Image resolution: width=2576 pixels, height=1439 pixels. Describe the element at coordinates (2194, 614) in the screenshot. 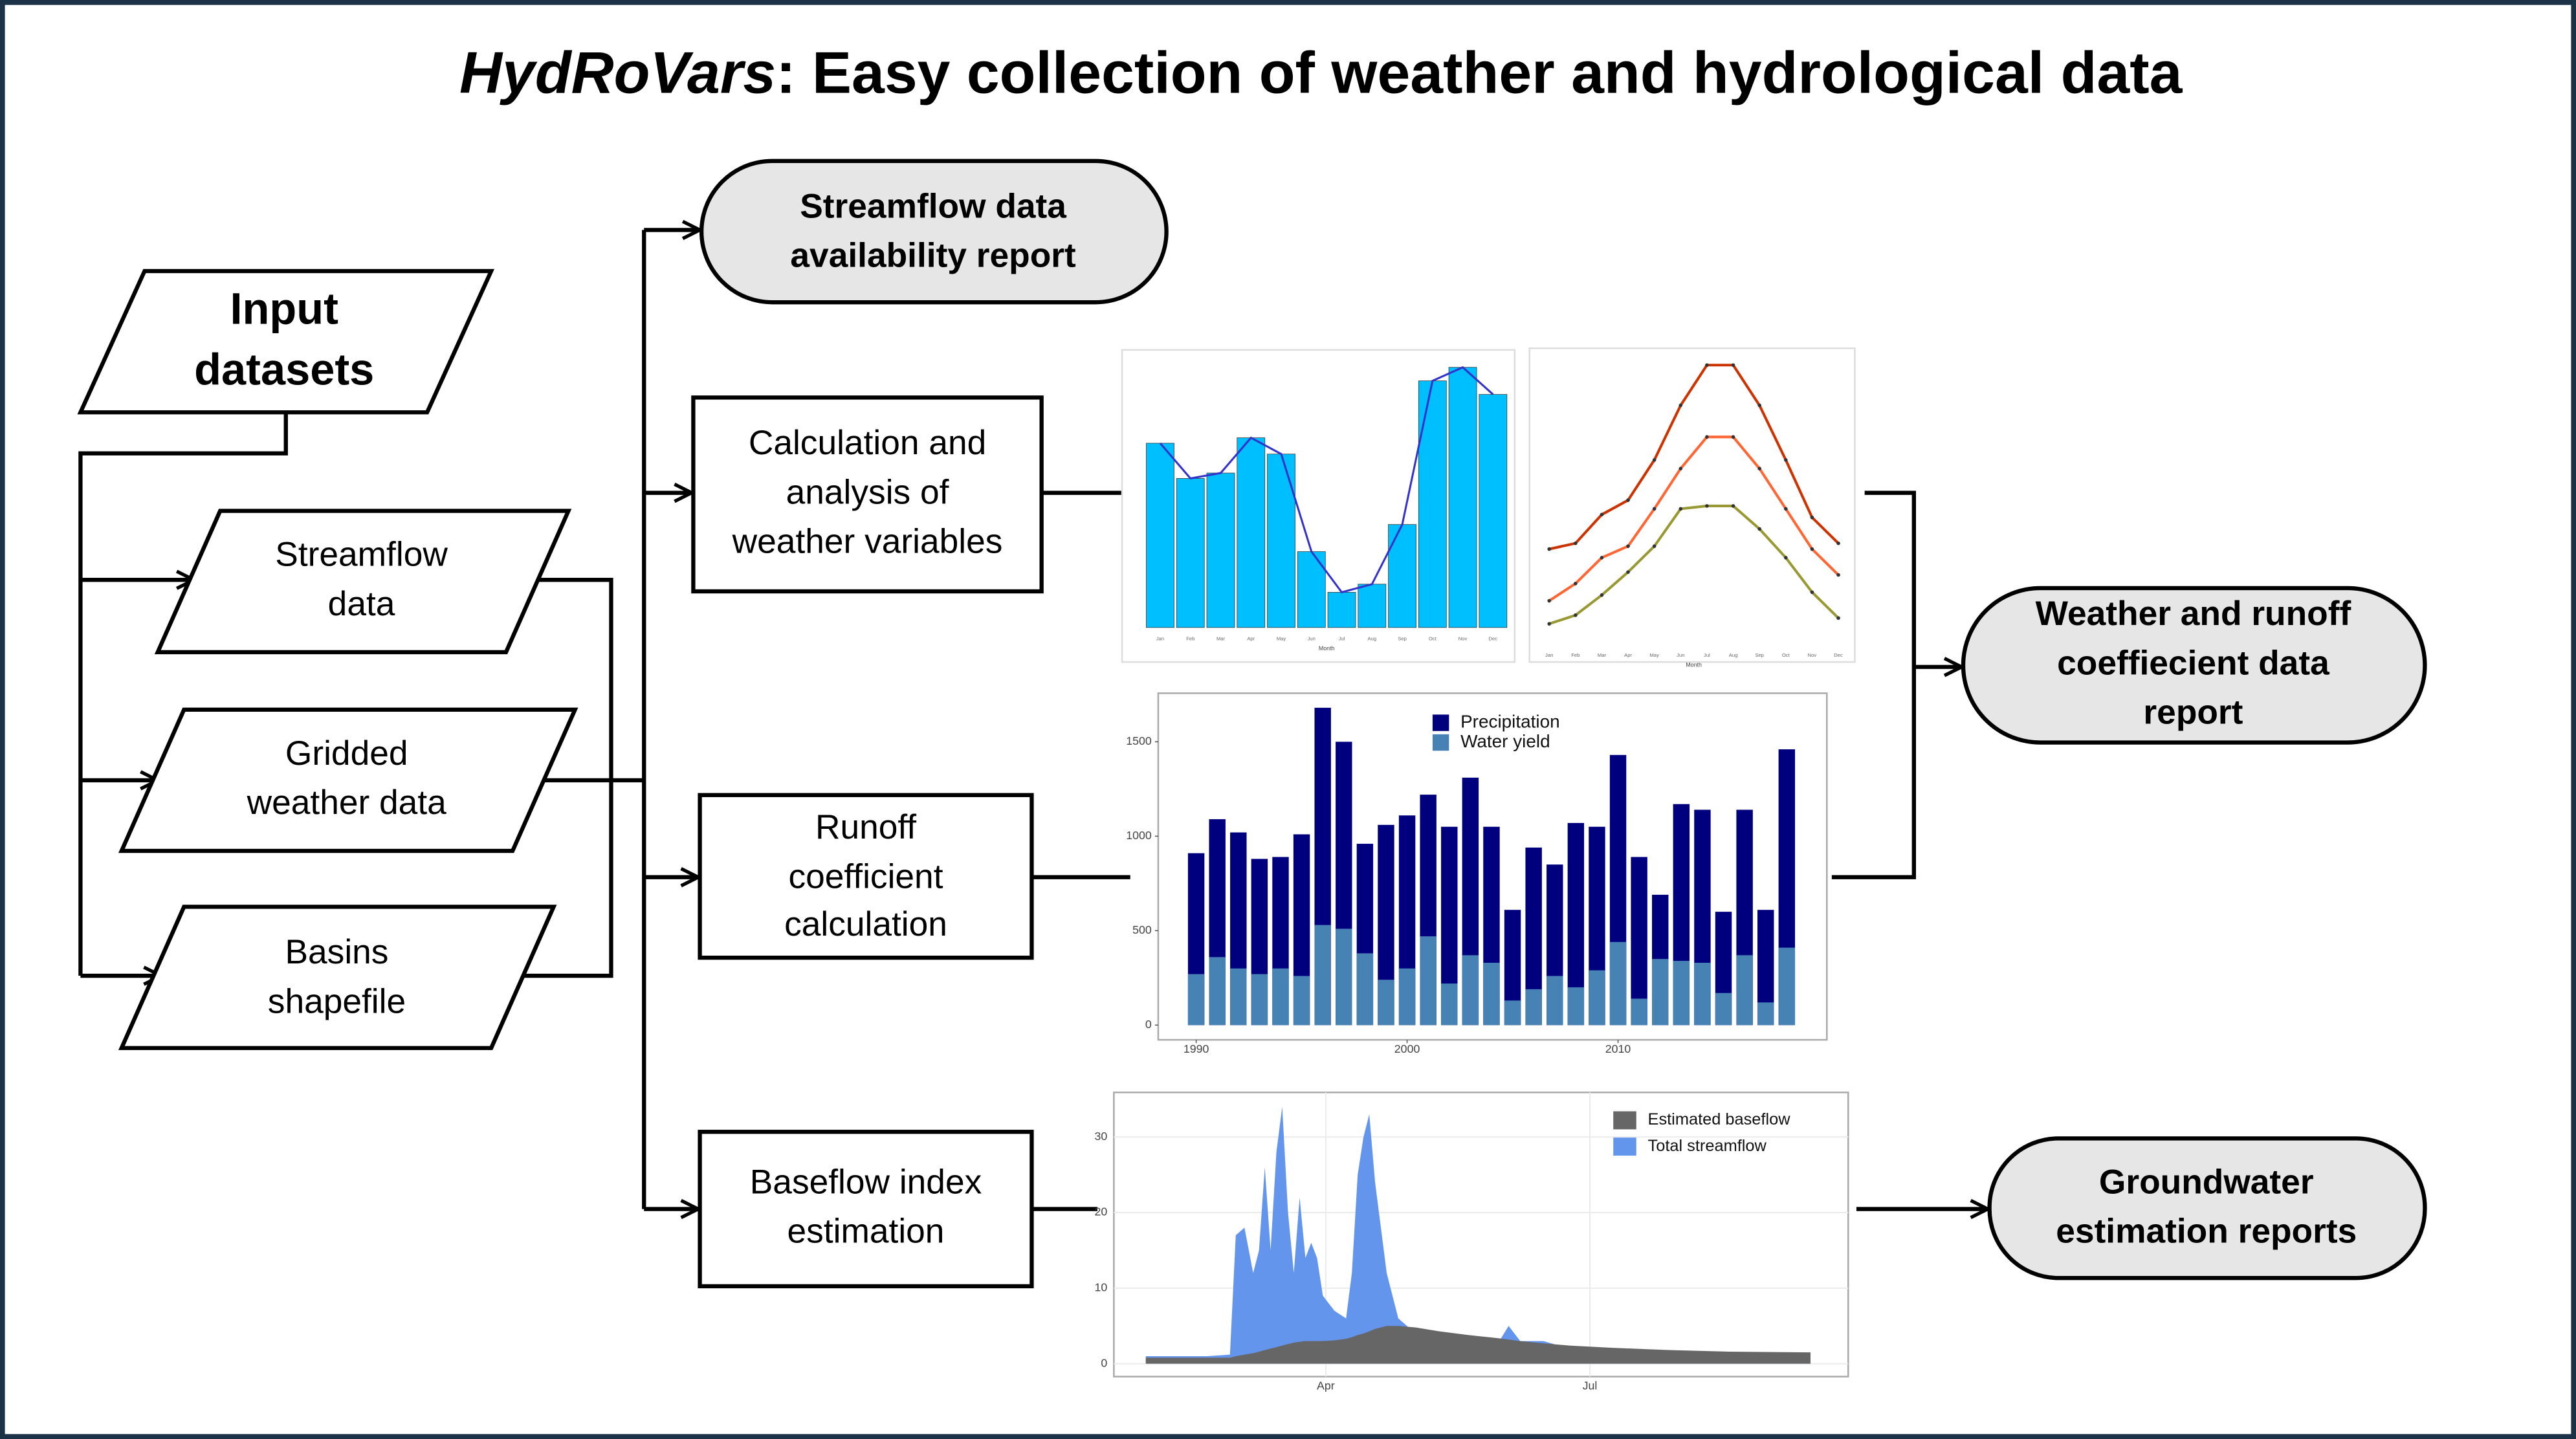

I see `node-label: Weather and runoff` at that location.